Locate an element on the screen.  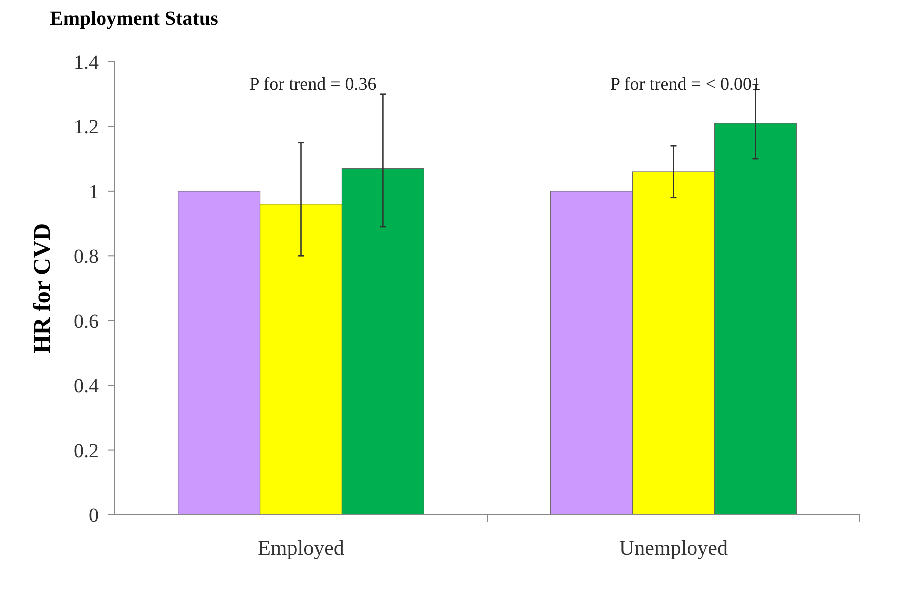
y-tick-label: 0.6 is located at coordinates (86, 321).